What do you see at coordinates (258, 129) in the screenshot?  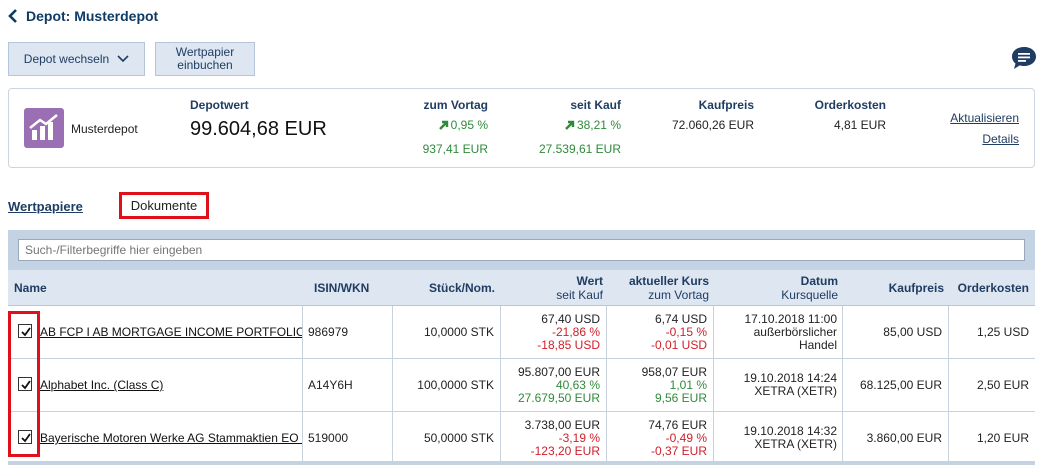 I see `depotwert-value: 99.604,68 EUR` at bounding box center [258, 129].